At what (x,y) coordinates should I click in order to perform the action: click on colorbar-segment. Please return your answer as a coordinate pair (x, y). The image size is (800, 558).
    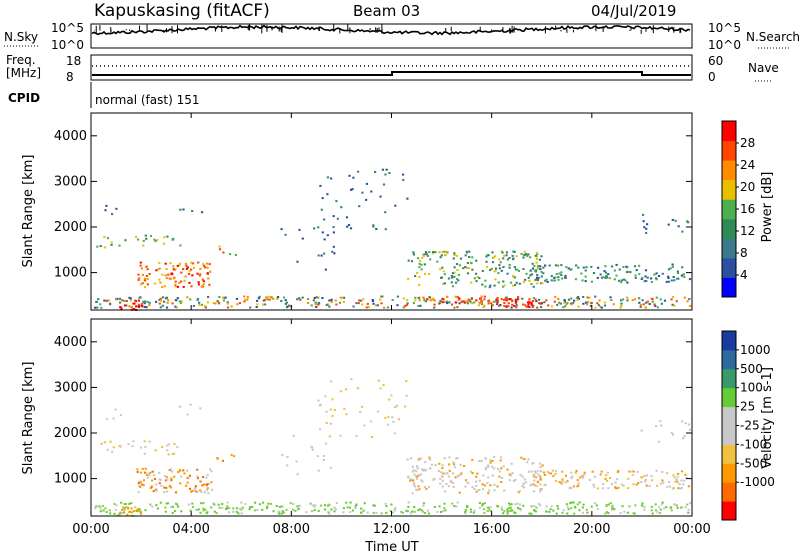
    Looking at the image, I should click on (729, 341).